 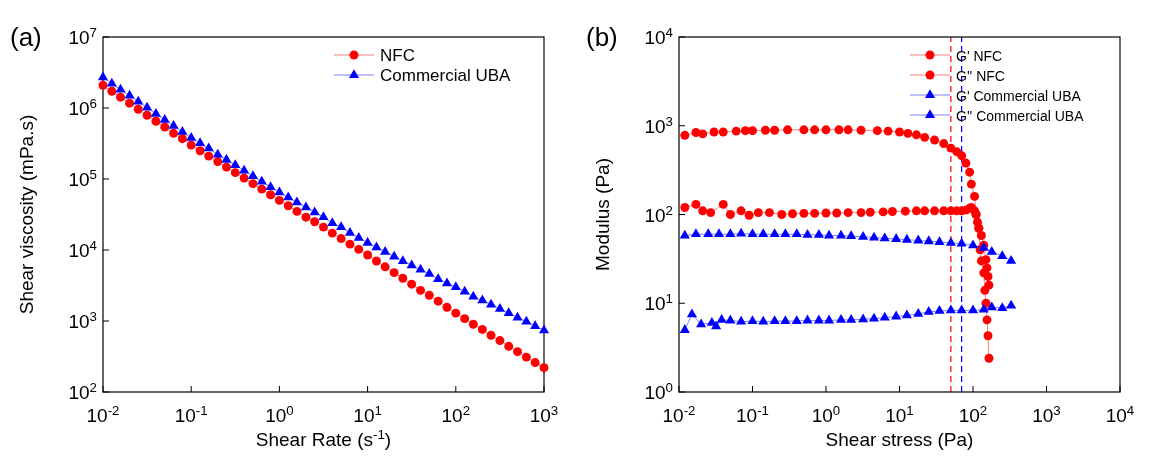 What do you see at coordinates (82, 107) in the screenshot?
I see `y-tick-label: 10$^{6}$` at bounding box center [82, 107].